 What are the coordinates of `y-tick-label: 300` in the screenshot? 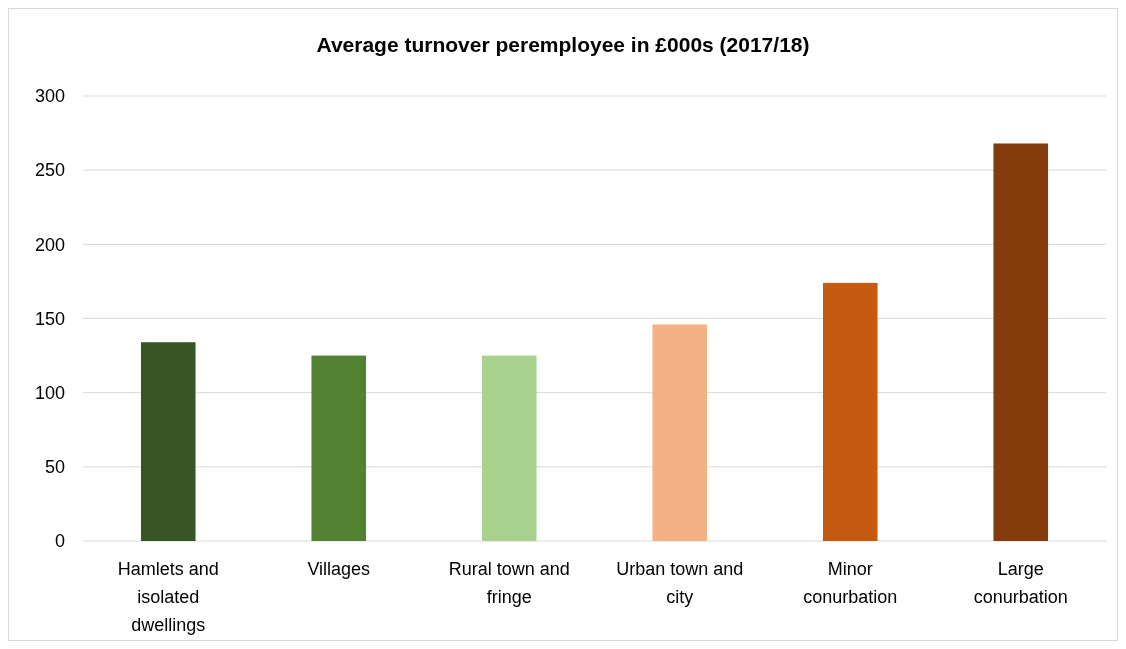 It's located at (49, 96).